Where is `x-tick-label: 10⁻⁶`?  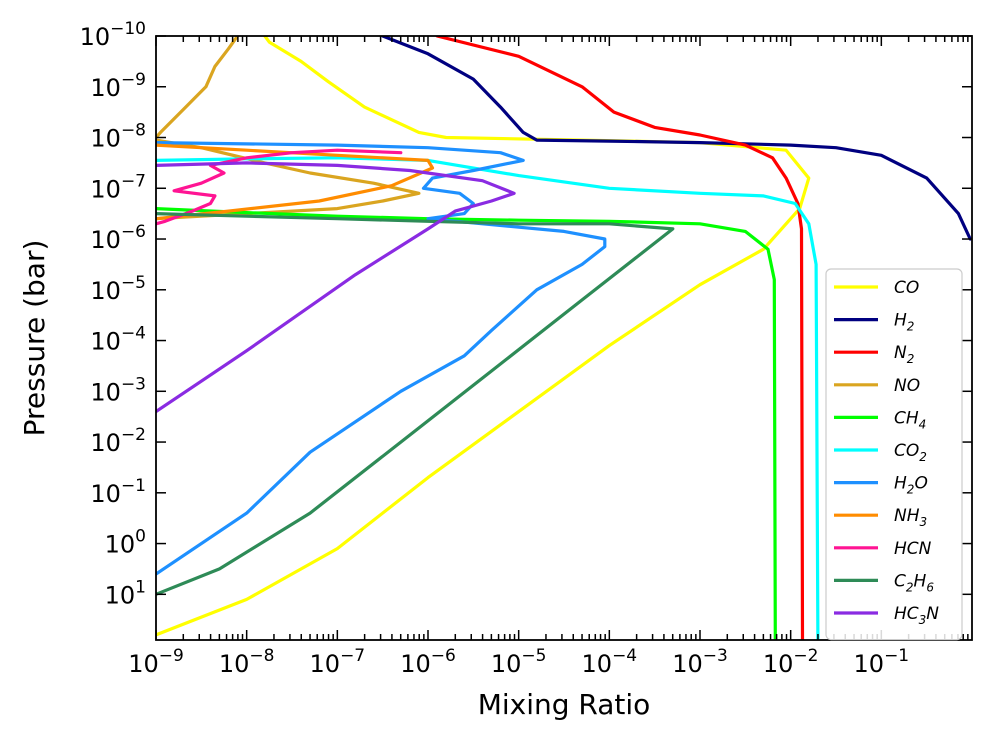 x-tick-label: 10⁻⁶ is located at coordinates (428, 662).